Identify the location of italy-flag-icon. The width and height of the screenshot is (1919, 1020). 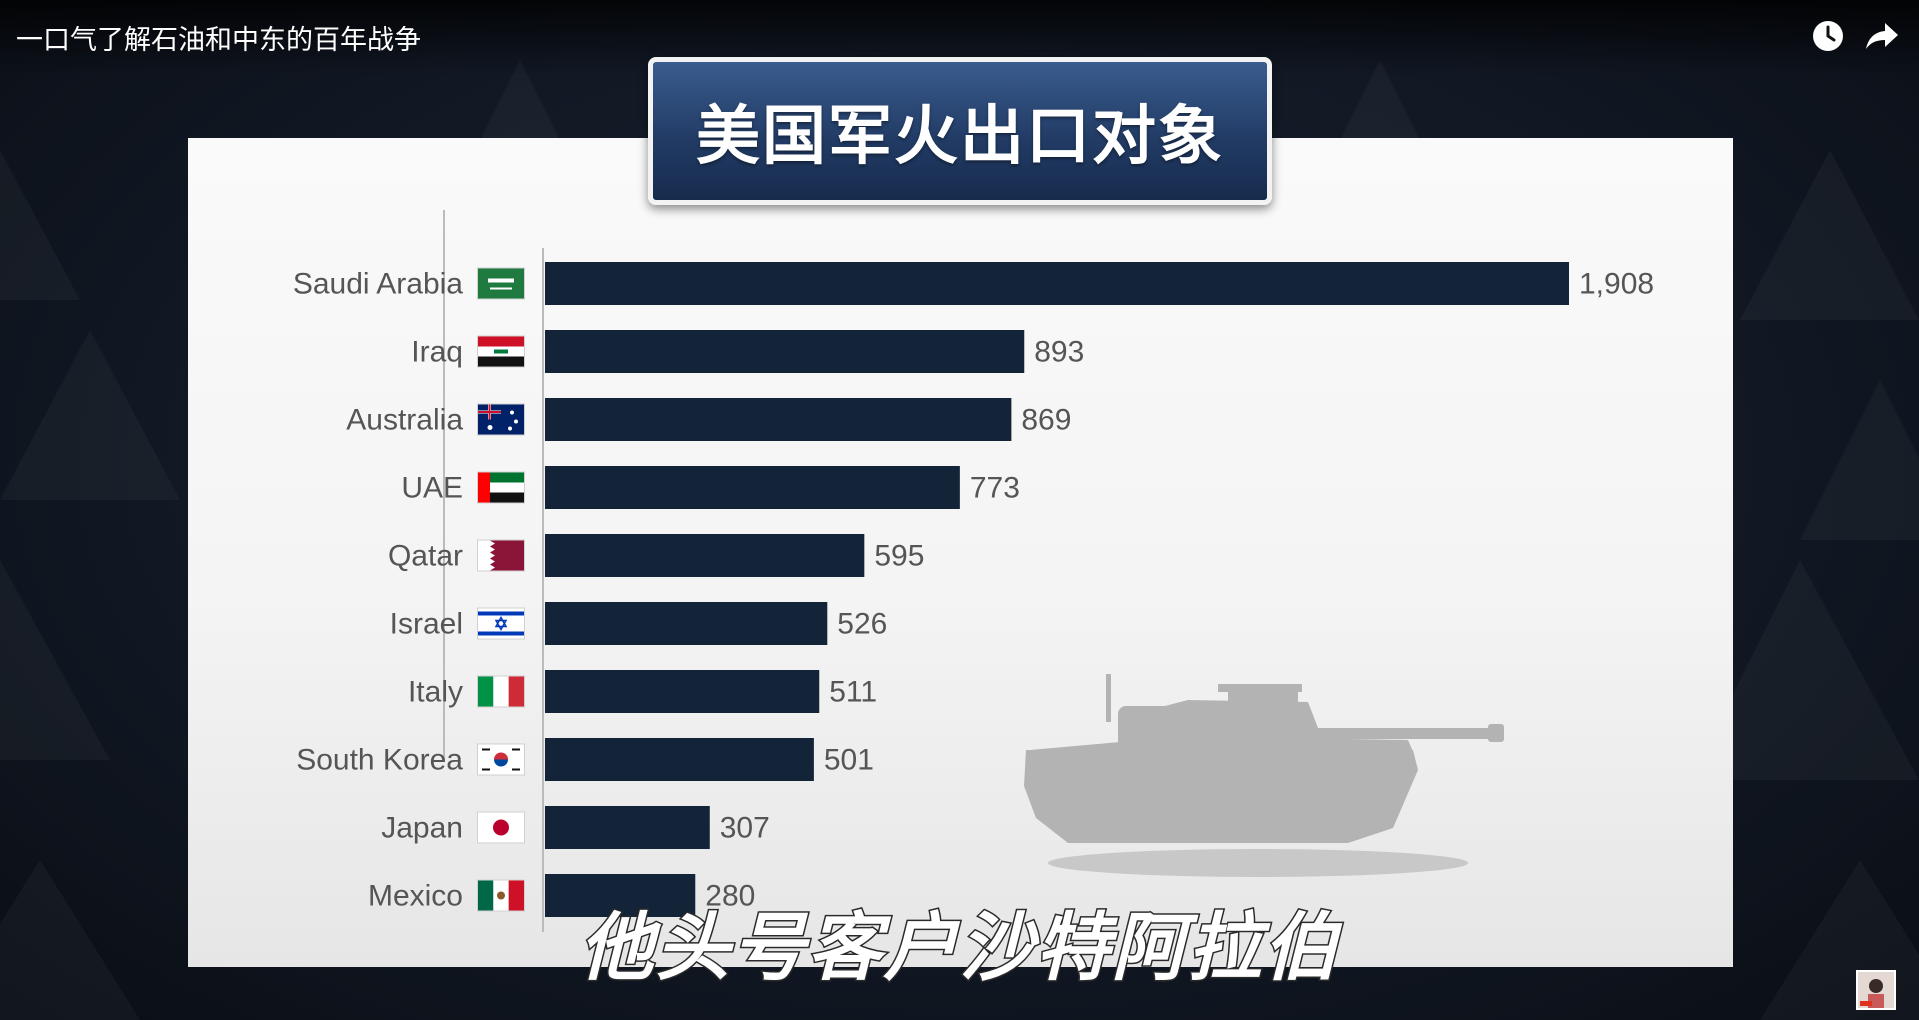
(501, 691).